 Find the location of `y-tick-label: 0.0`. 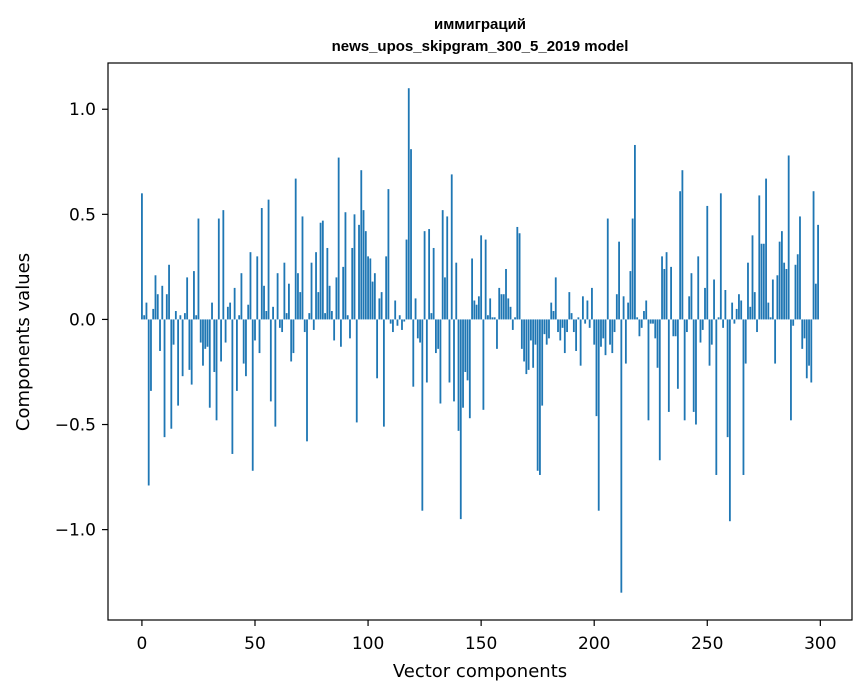

y-tick-label: 0.0 is located at coordinates (82, 320).